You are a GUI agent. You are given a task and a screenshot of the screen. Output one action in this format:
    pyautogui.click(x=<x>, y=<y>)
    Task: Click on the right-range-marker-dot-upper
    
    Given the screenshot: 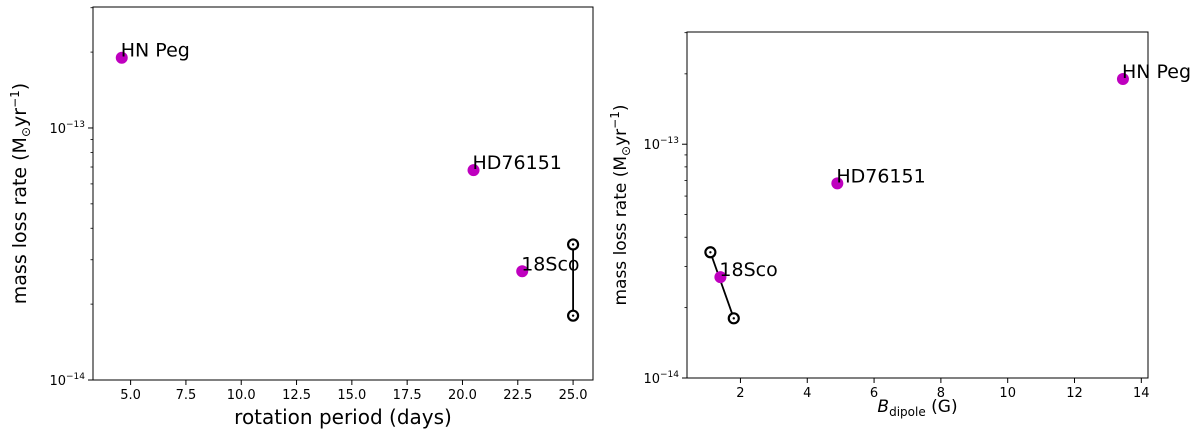 What is the action you would take?
    pyautogui.click(x=710, y=252)
    